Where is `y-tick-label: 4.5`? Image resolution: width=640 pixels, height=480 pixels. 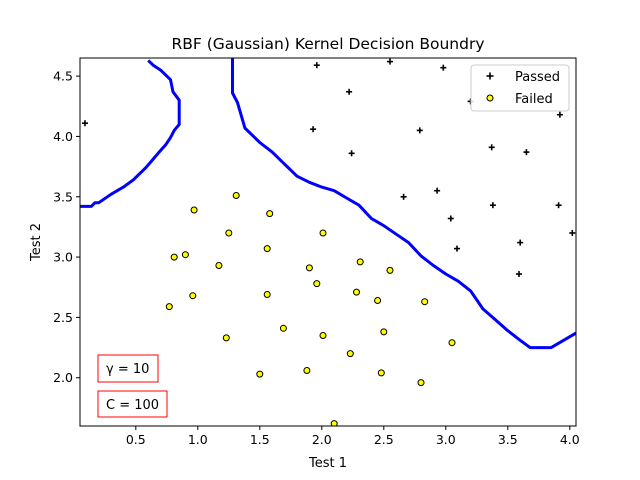 y-tick-label: 4.5 is located at coordinates (63, 76).